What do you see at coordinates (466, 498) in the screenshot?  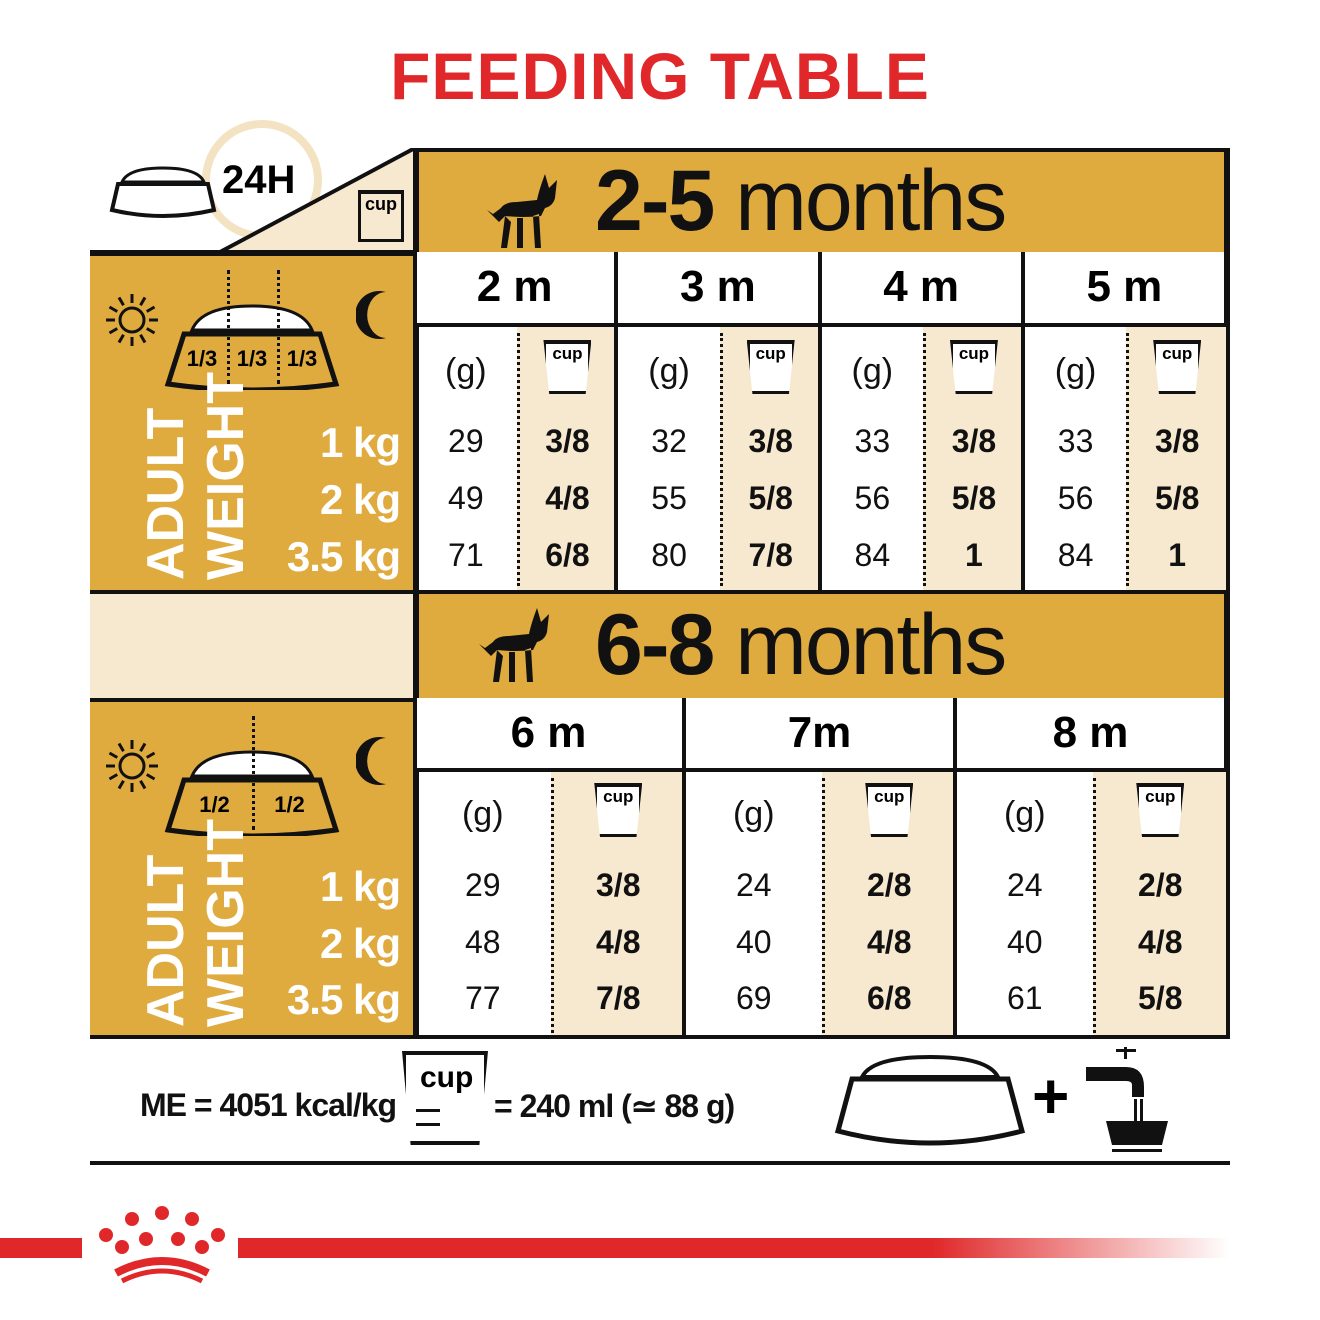 I see `grams-value: 49` at bounding box center [466, 498].